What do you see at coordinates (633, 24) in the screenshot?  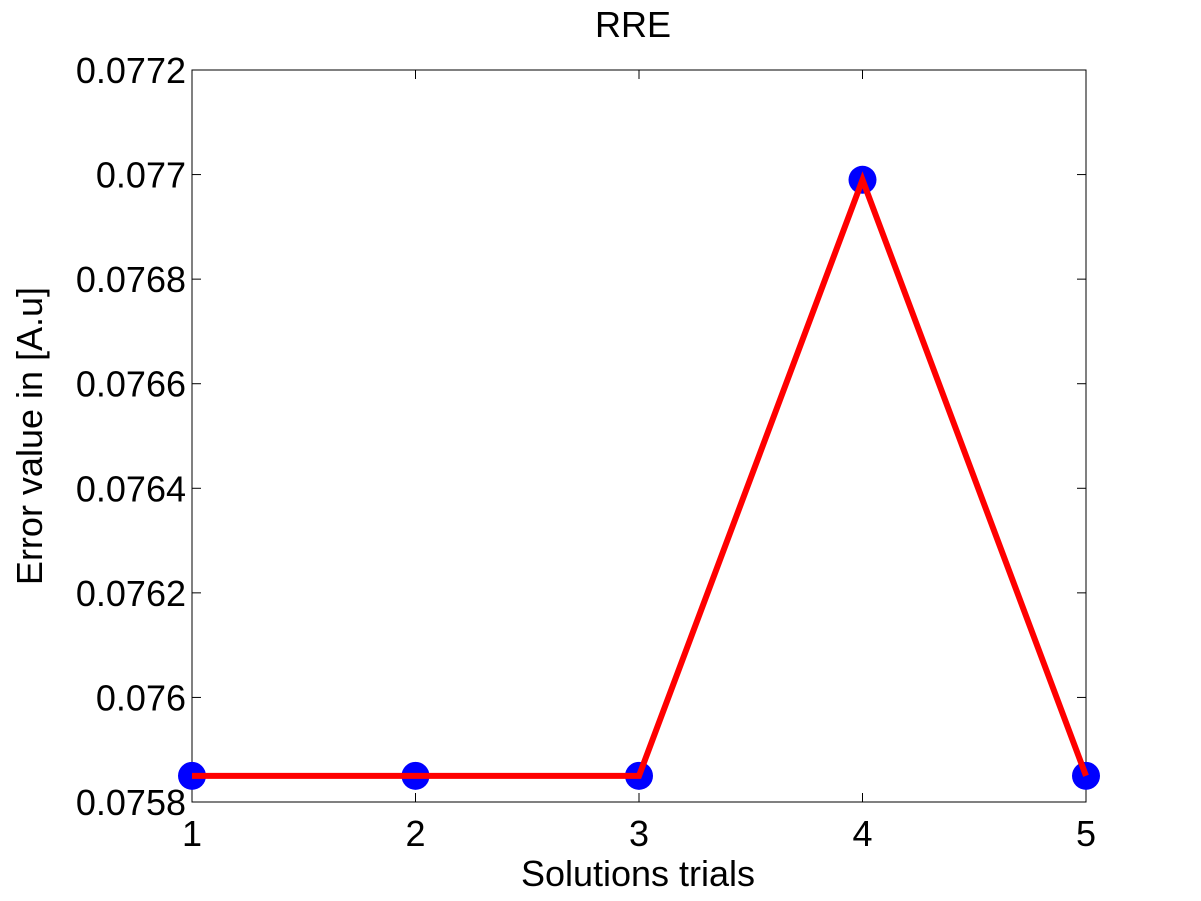 I see `chart-title: RRE` at bounding box center [633, 24].